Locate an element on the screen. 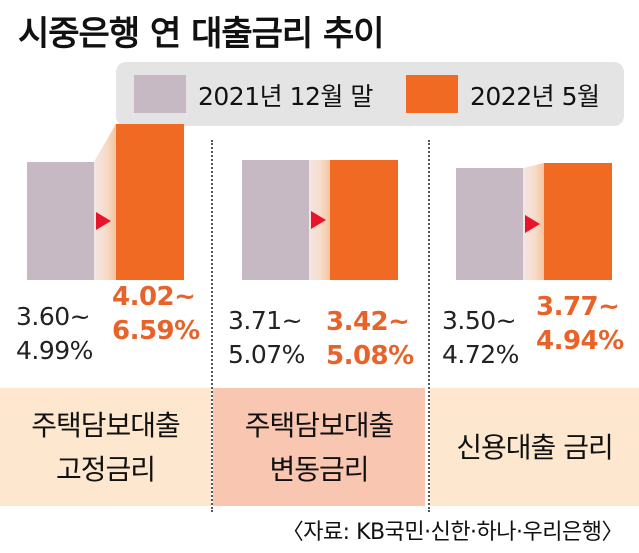  value-old-3: 3.50~ 4.72% is located at coordinates (480, 338).